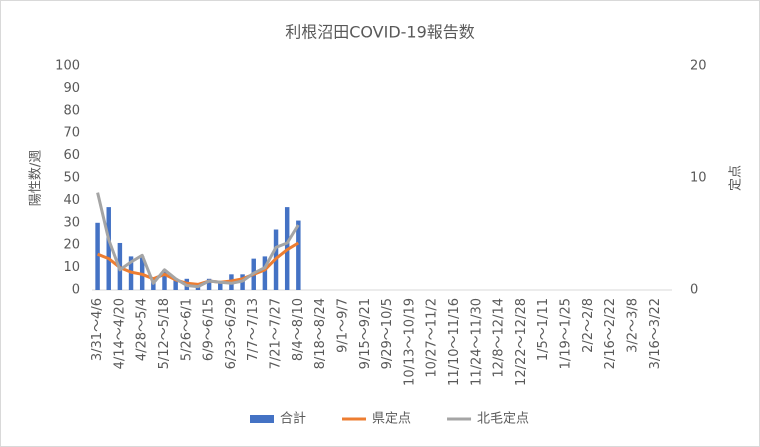  Describe the element at coordinates (655, 333) in the screenshot. I see `x-tick-label: 3/16～3/22` at that location.